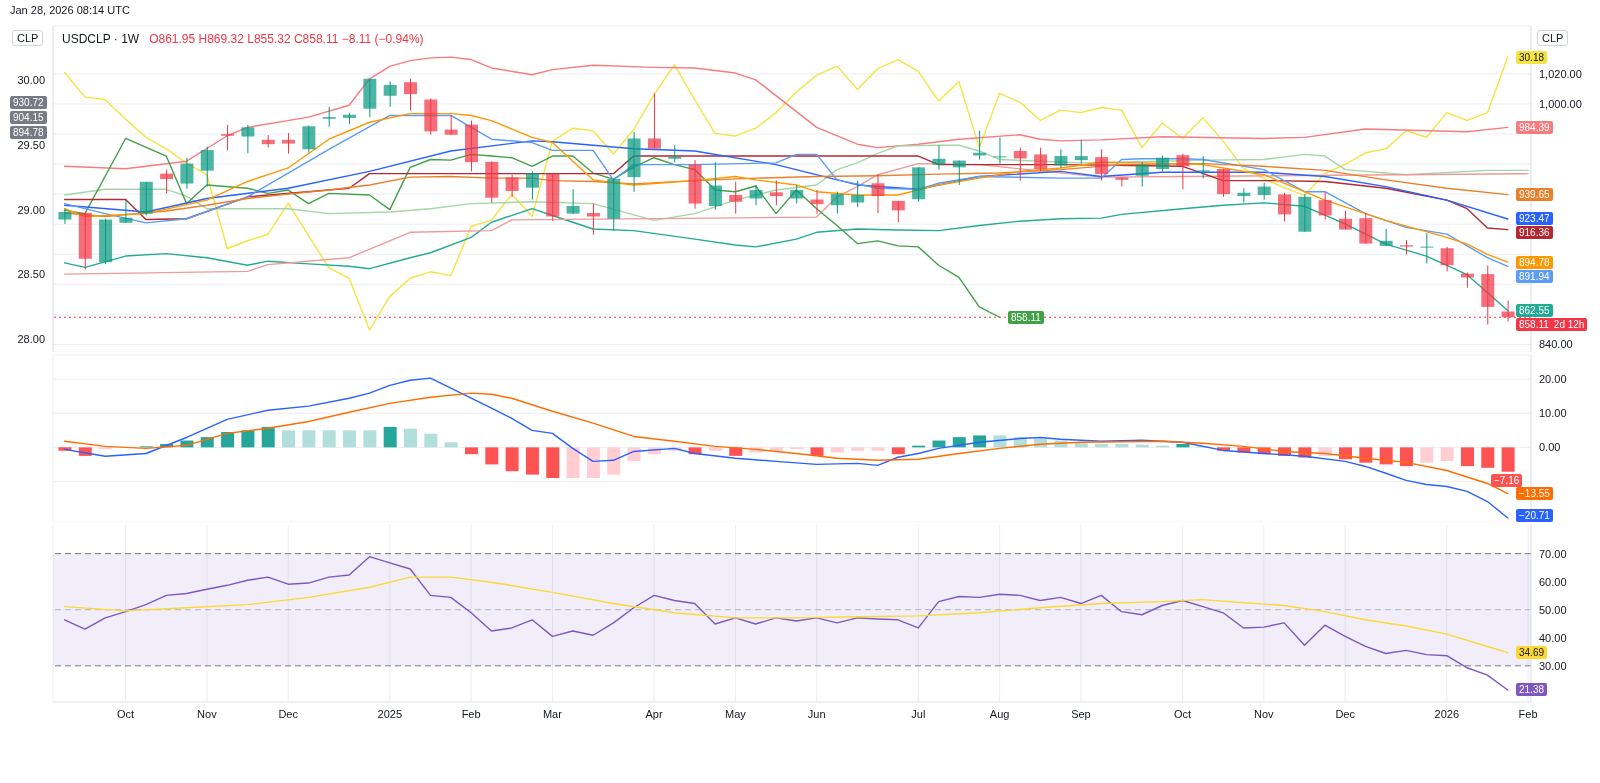 This screenshot has height=783, width=1600. Describe the element at coordinates (654, 713) in the screenshot. I see `x-tick-label: Apr` at that location.